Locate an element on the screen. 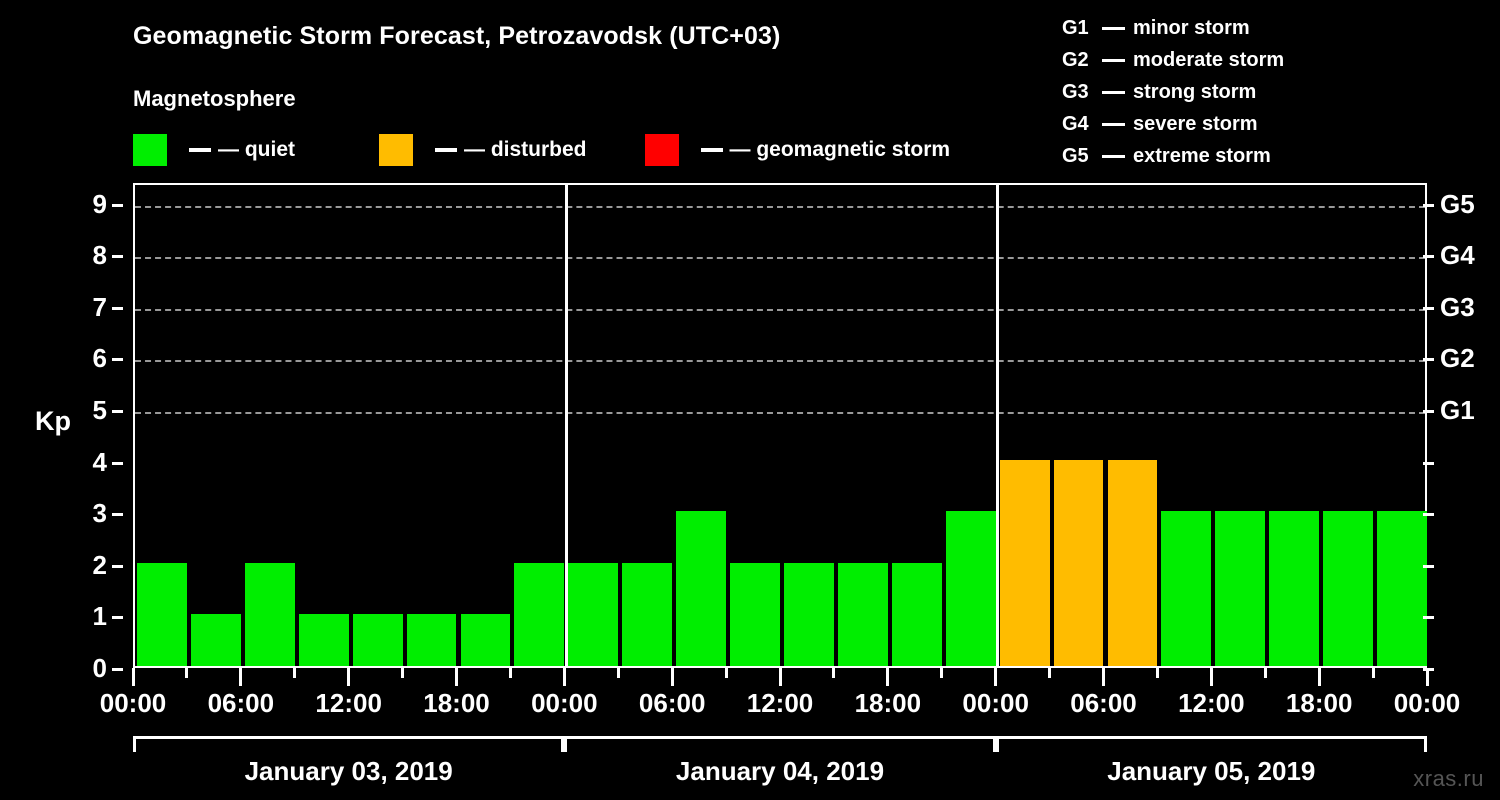 This screenshot has width=1500, height=800. y-tick-label: 5 is located at coordinates (99, 410).